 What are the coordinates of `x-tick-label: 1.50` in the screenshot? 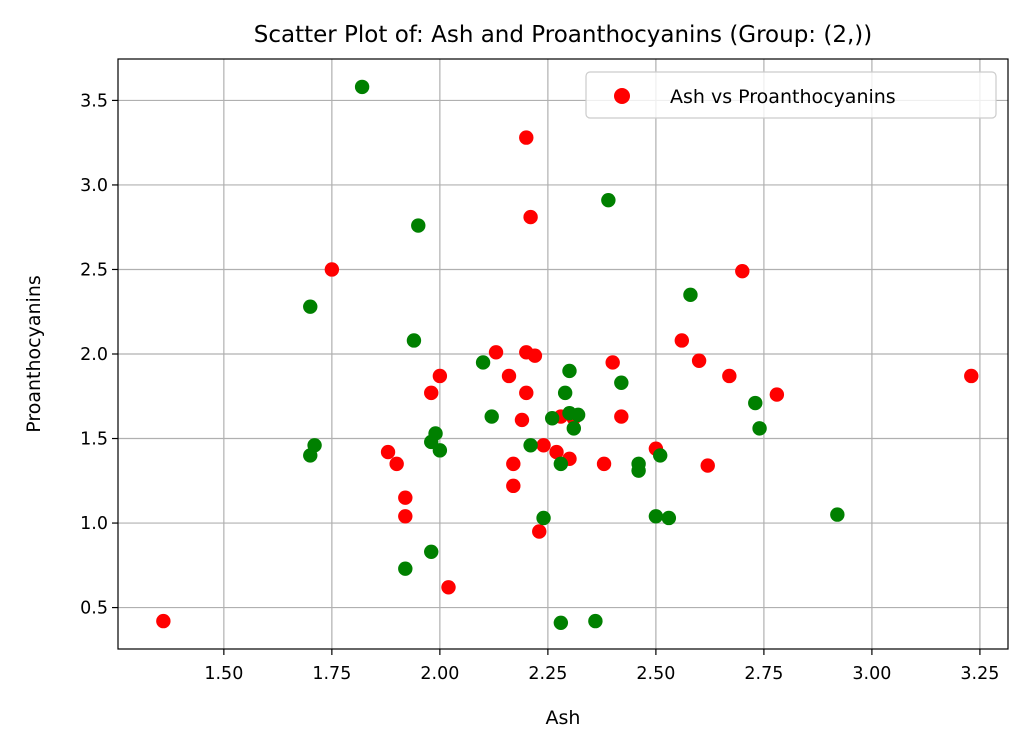 It's located at (223, 674).